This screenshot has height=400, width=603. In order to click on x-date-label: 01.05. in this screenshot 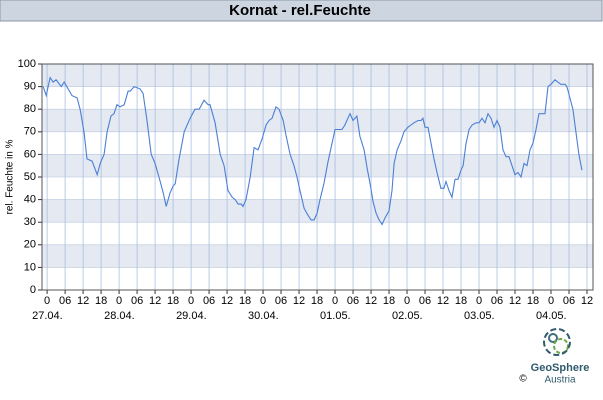, I will do `click(335, 316)`.